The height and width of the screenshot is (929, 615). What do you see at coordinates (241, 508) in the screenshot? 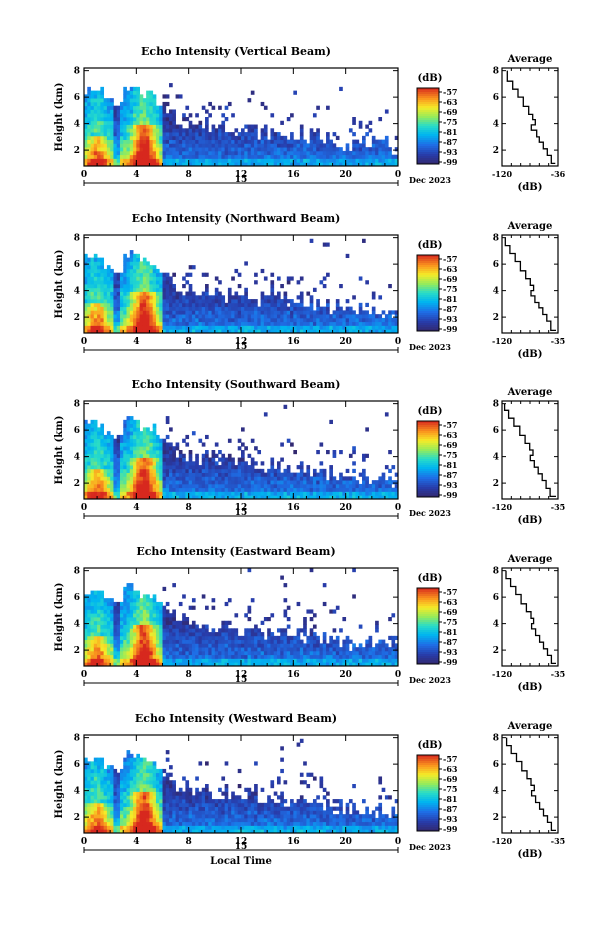
I see `panel-3-xtick-label: 12` at bounding box center [241, 508].